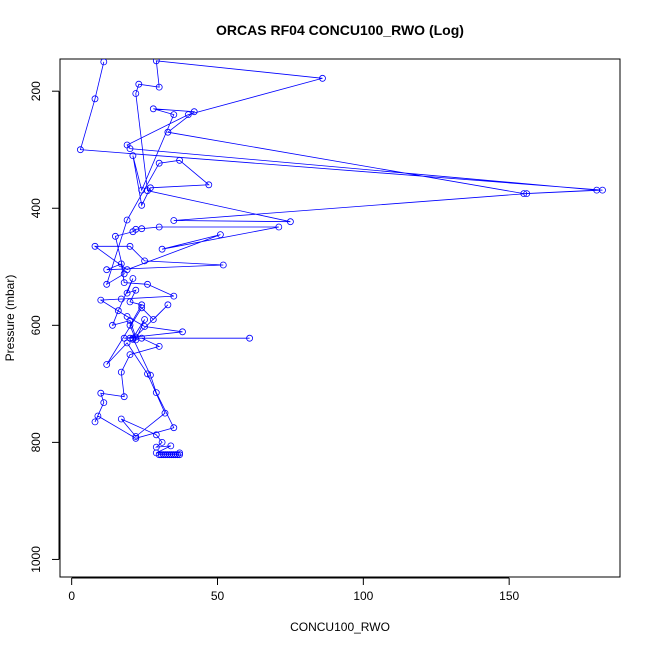  I want to click on y-axis-label: Pressure (mbar), so click(10, 318).